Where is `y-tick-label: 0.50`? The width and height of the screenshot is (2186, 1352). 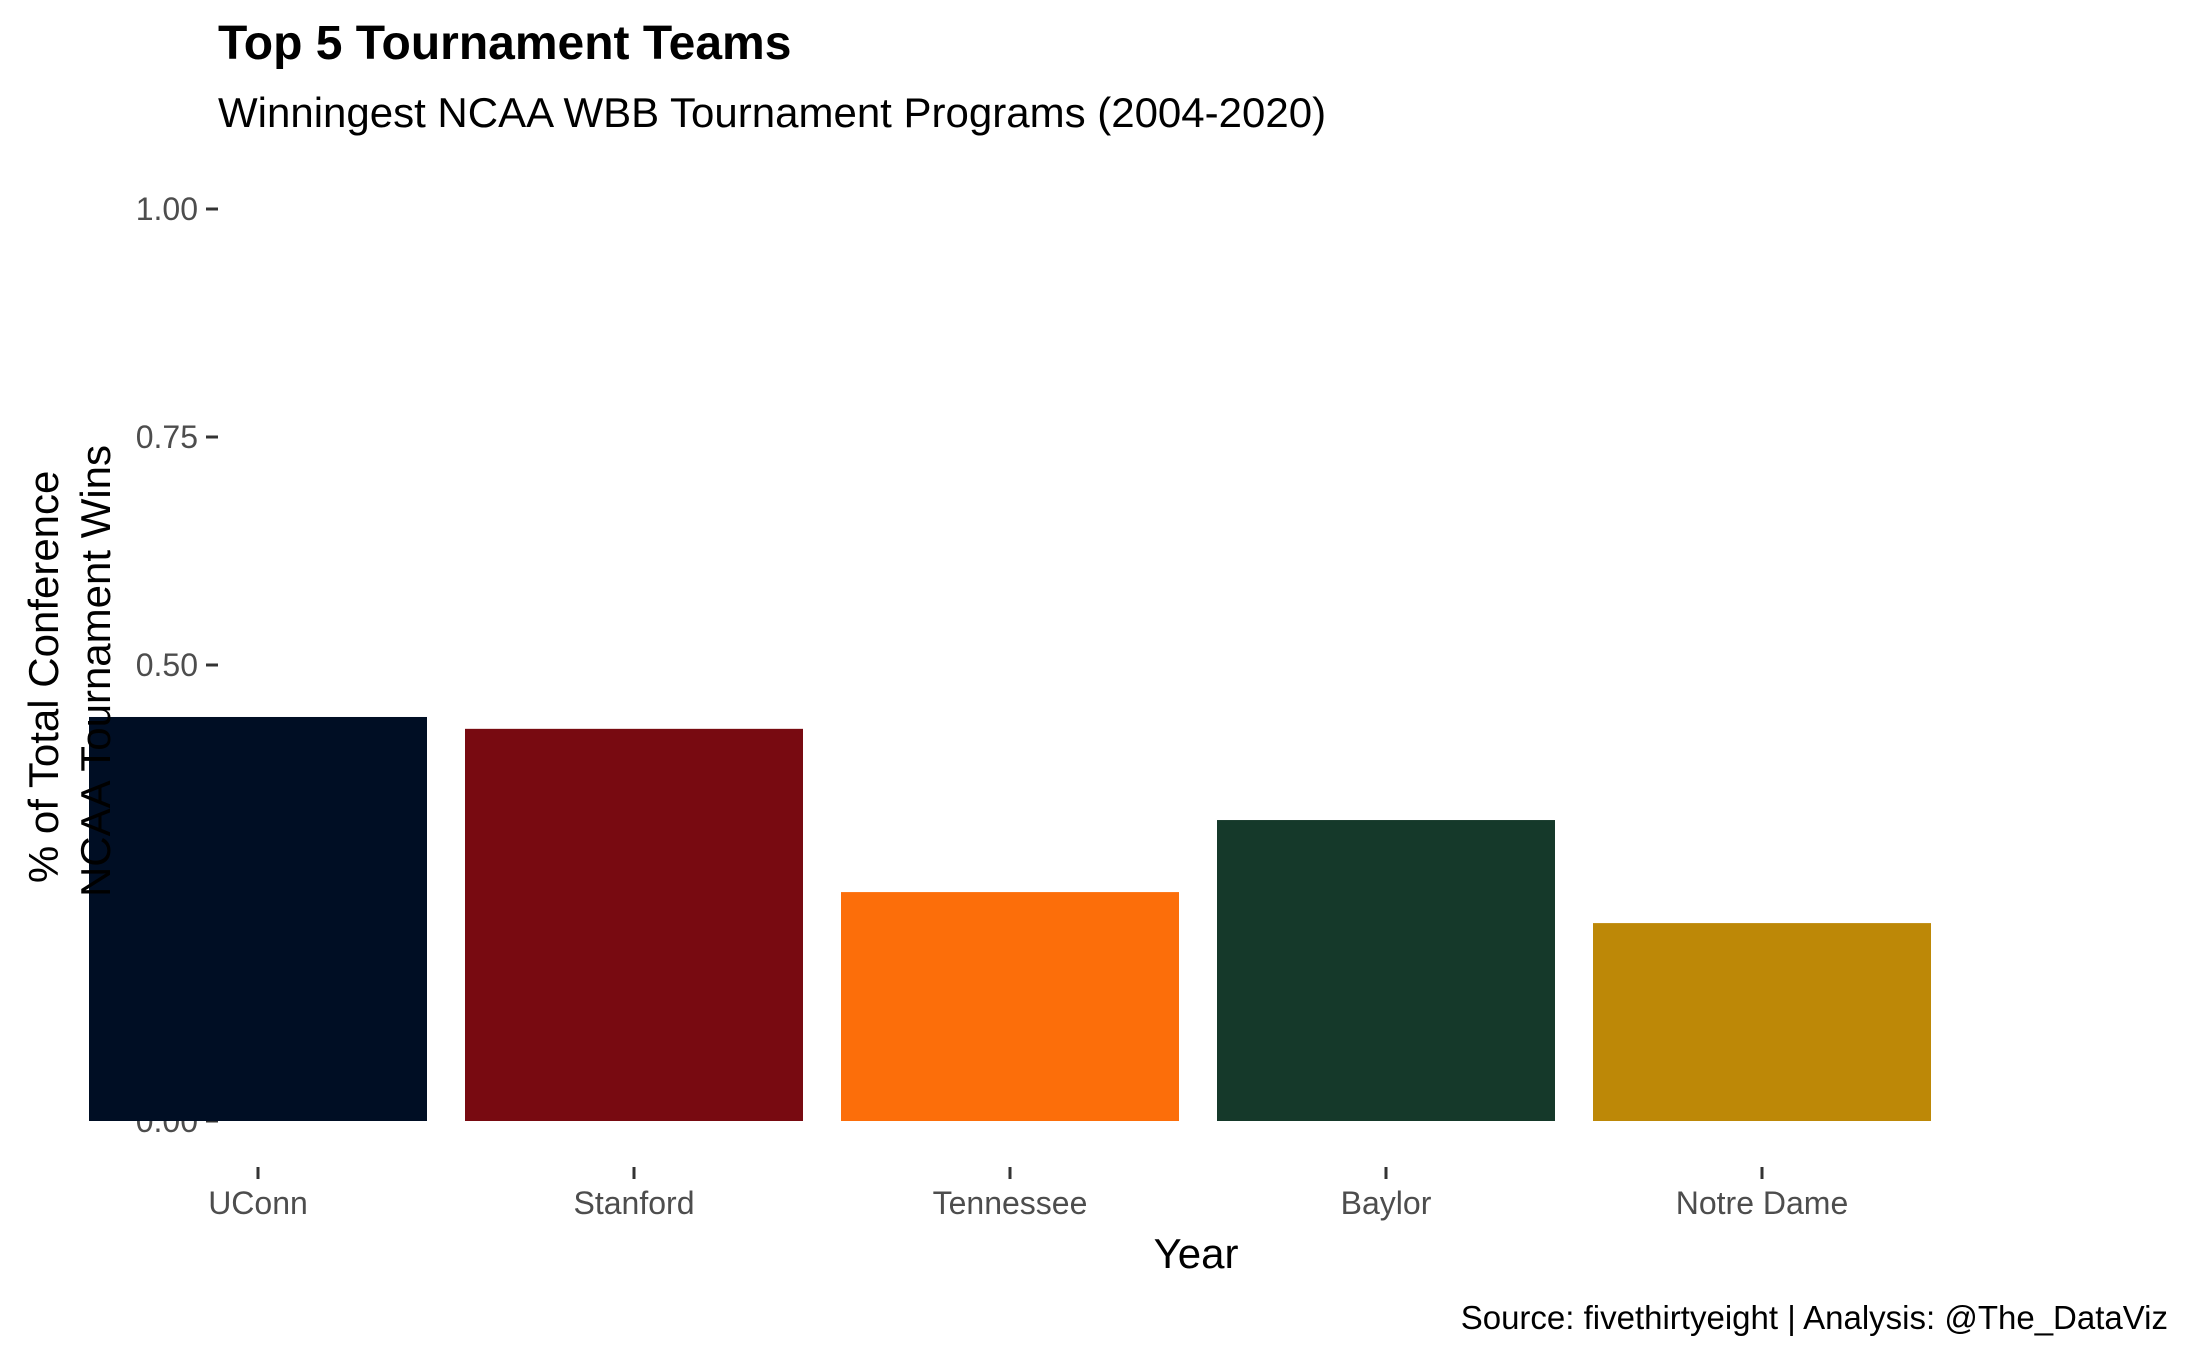 y-tick-label: 0.50 is located at coordinates (167, 665).